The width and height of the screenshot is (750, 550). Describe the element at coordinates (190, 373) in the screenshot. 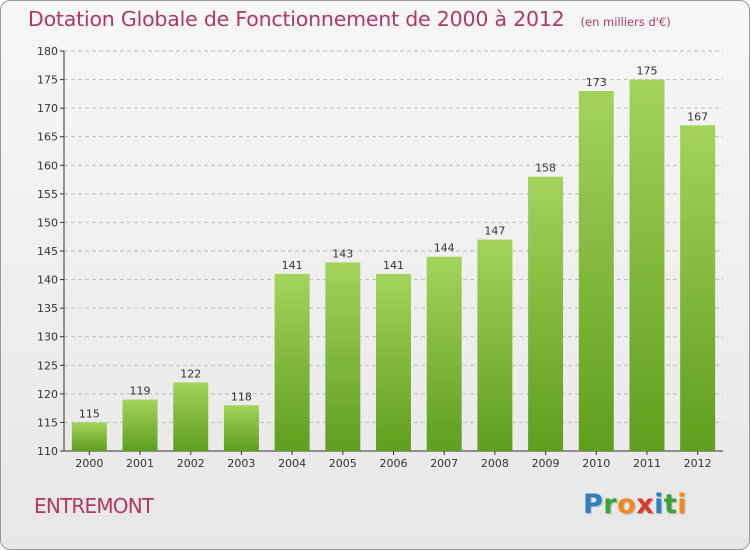

I see `bar-value-label: 122` at that location.